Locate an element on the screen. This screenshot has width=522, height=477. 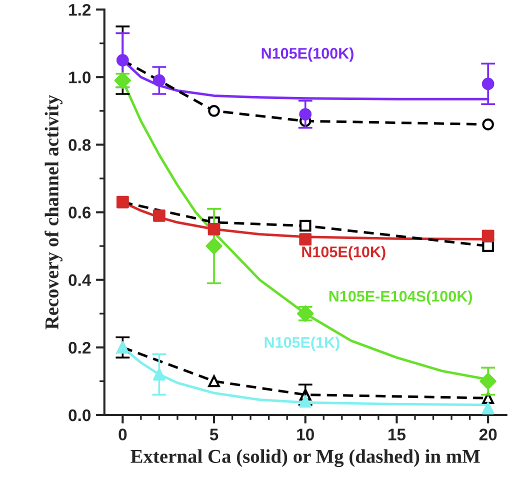
text: N105E(1K) is located at coordinates (302, 343).